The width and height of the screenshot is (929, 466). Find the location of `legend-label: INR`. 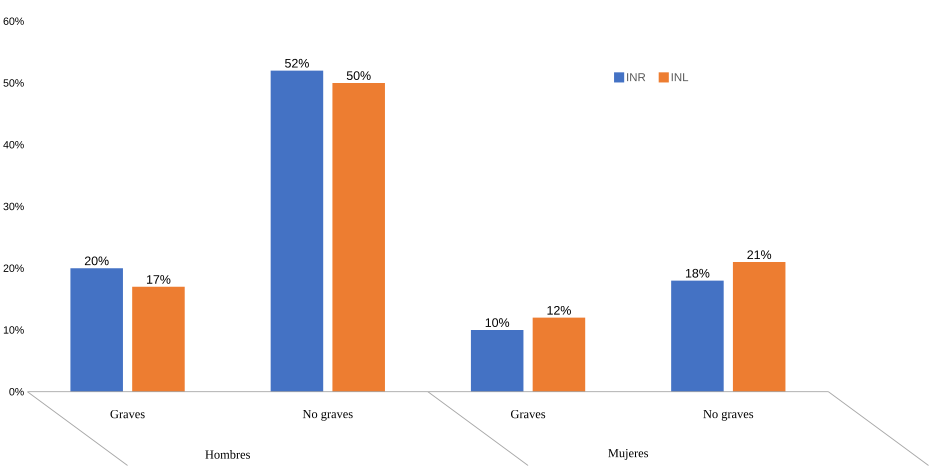

legend-label: INR is located at coordinates (636, 77).